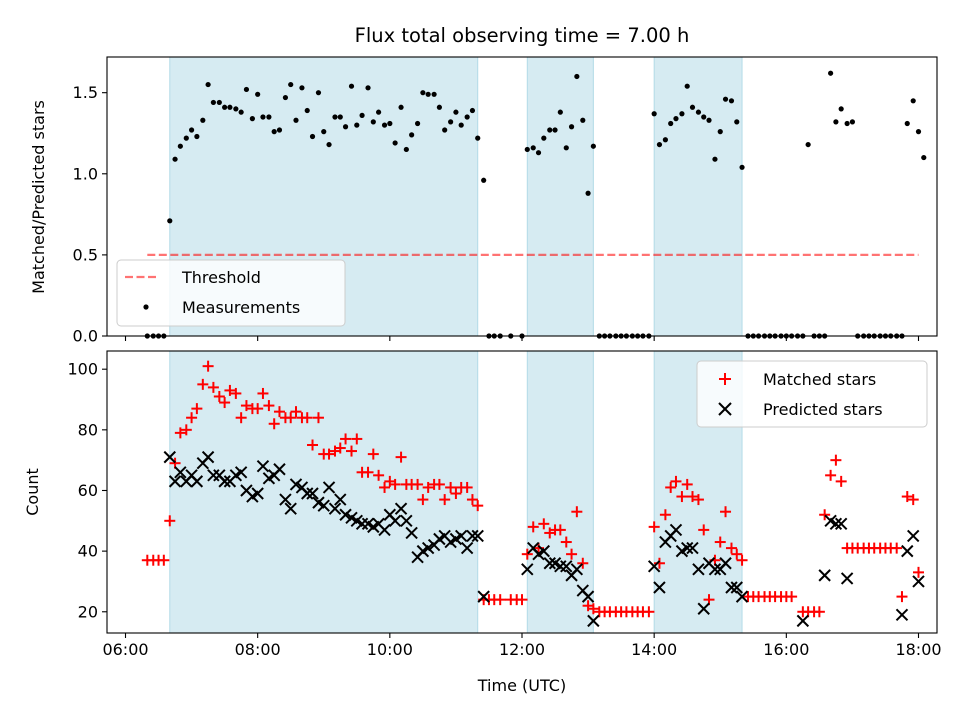 This screenshot has width=960, height=720. Describe the element at coordinates (521, 685) in the screenshot. I see `bottom-x-axis-label: Time (UTC)` at that location.